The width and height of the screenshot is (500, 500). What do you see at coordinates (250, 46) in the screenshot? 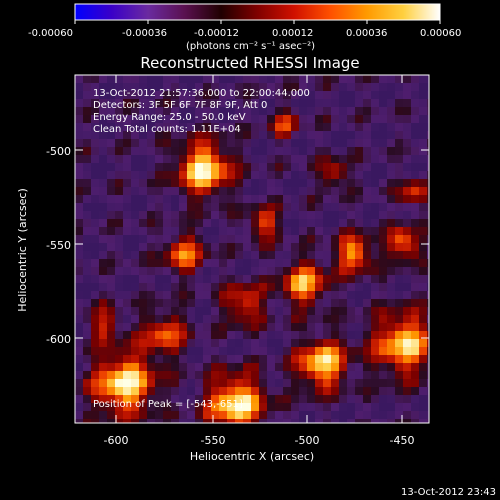
I see `colorbar-units-label: (photons cm⁻² s⁻¹ asec⁻²)` at bounding box center [250, 46].